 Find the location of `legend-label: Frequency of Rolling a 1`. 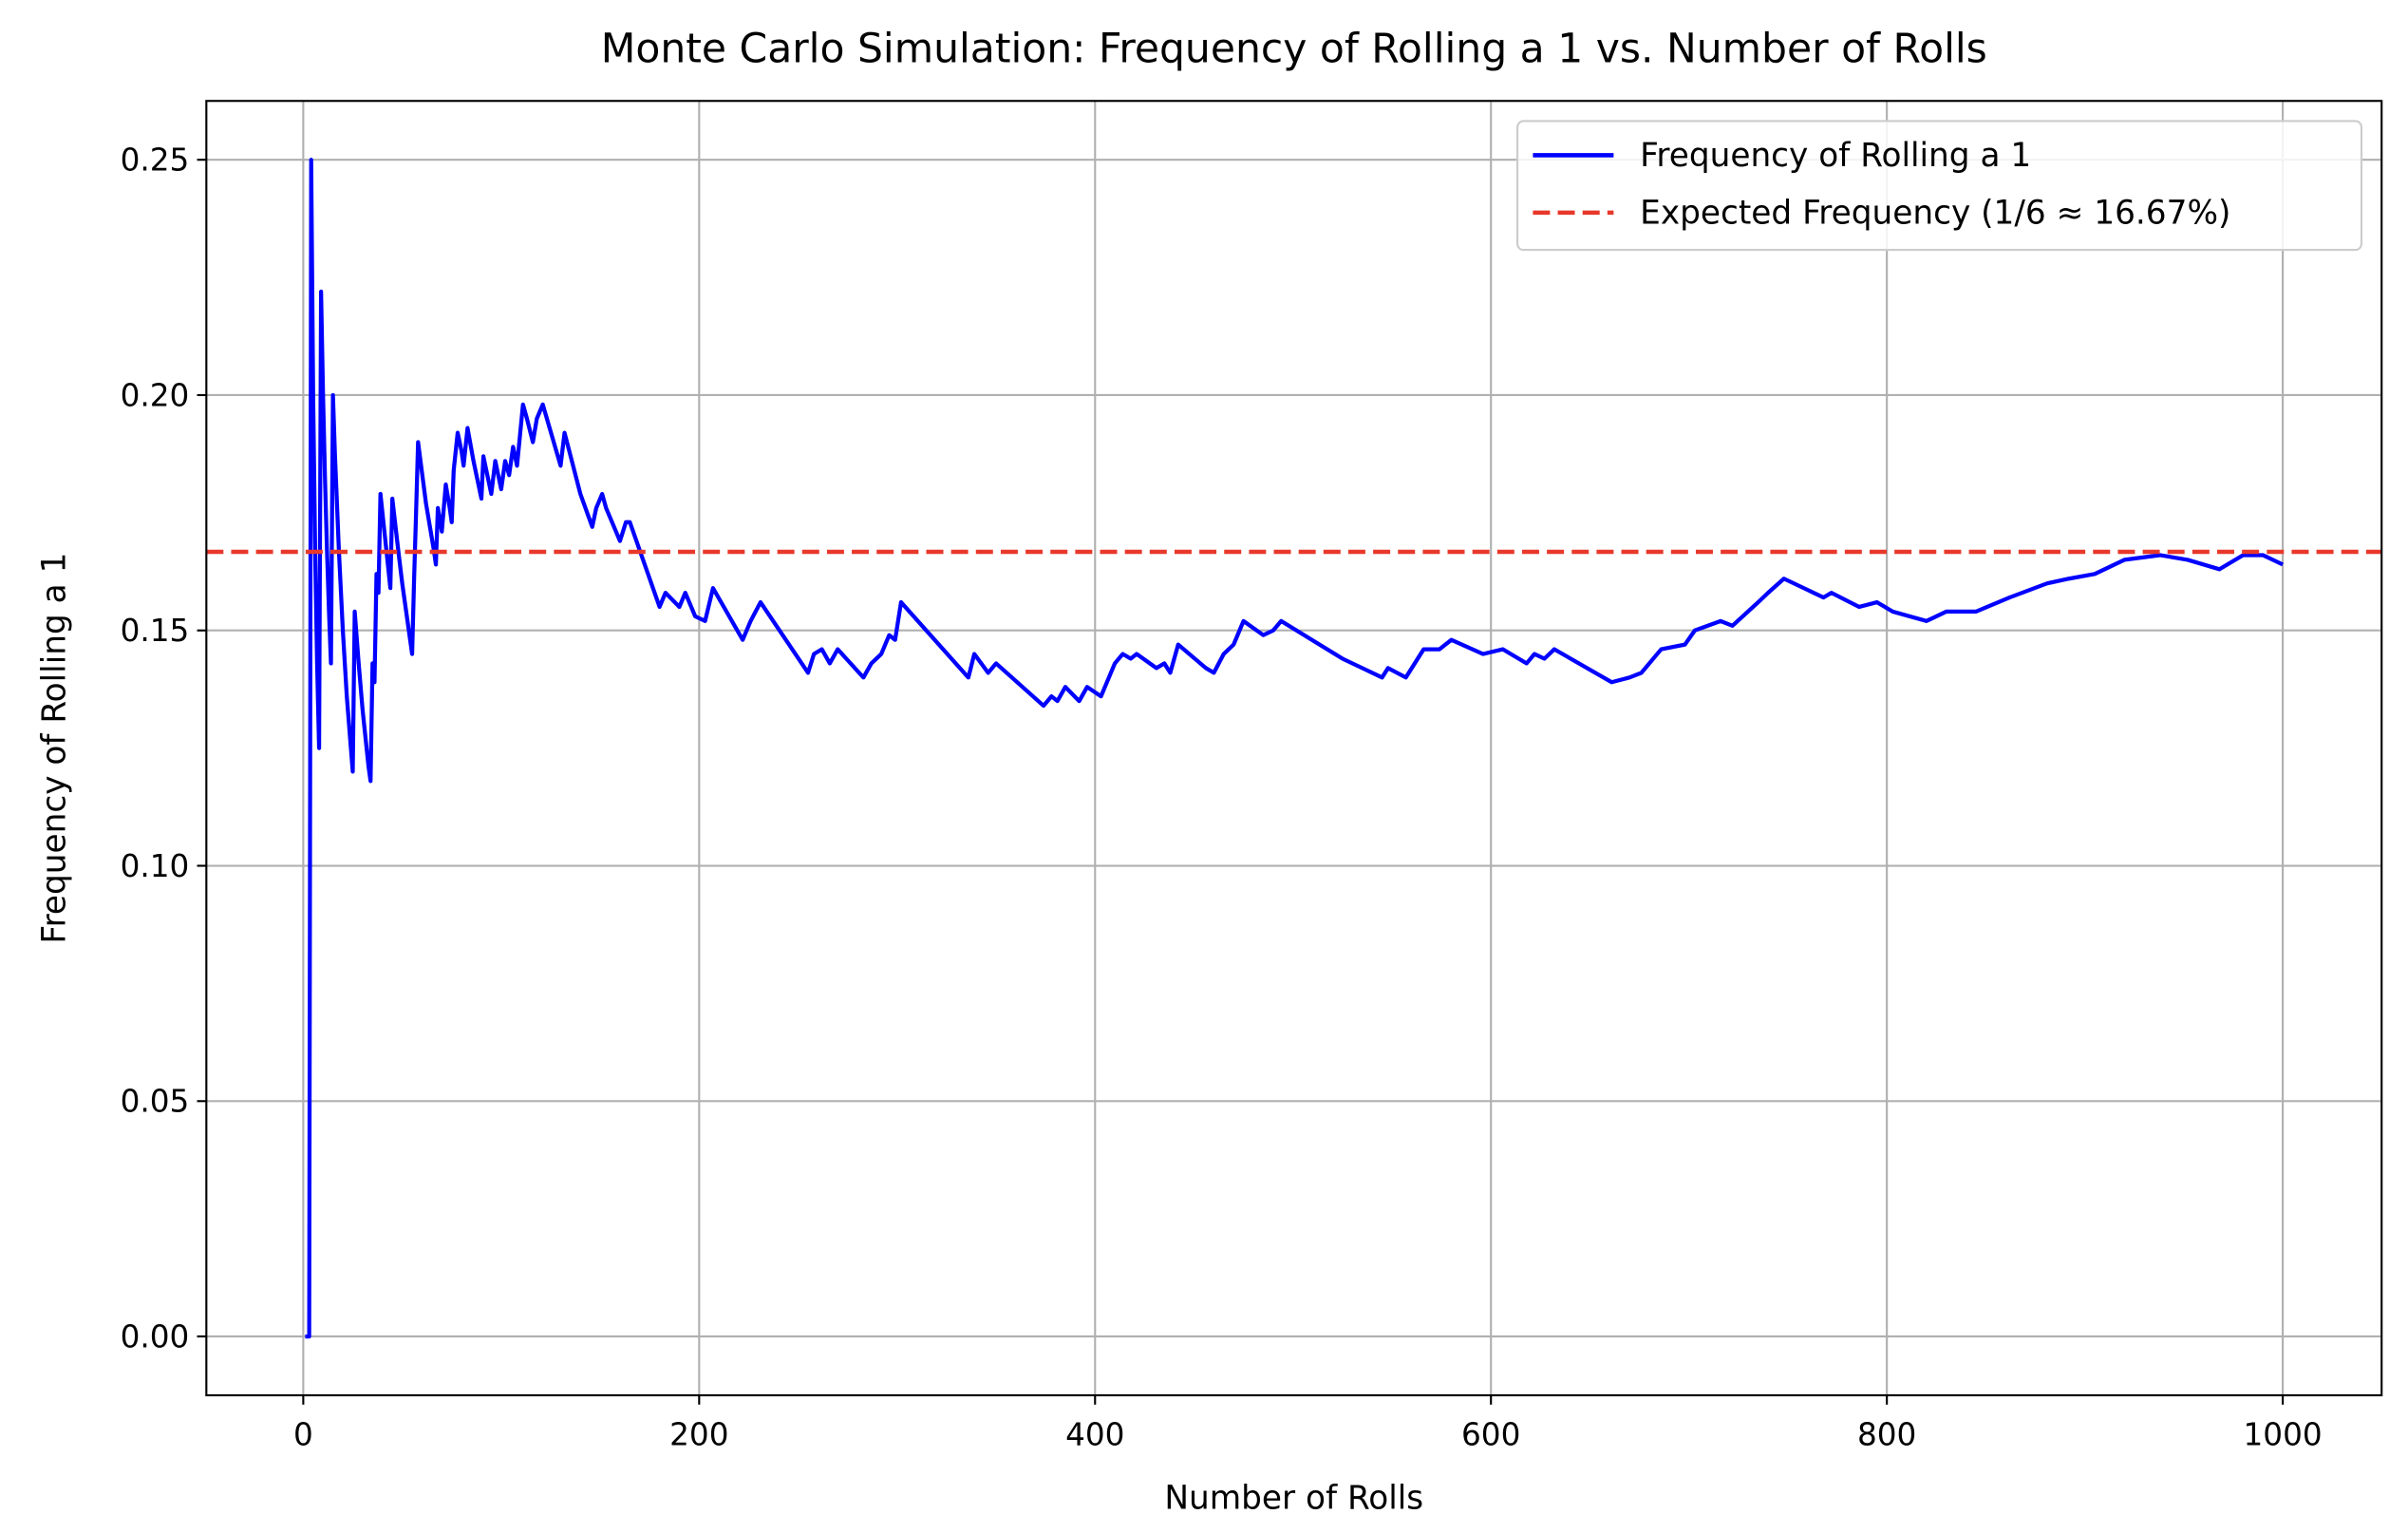

legend-label: Frequency of Rolling a 1 is located at coordinates (1835, 156).